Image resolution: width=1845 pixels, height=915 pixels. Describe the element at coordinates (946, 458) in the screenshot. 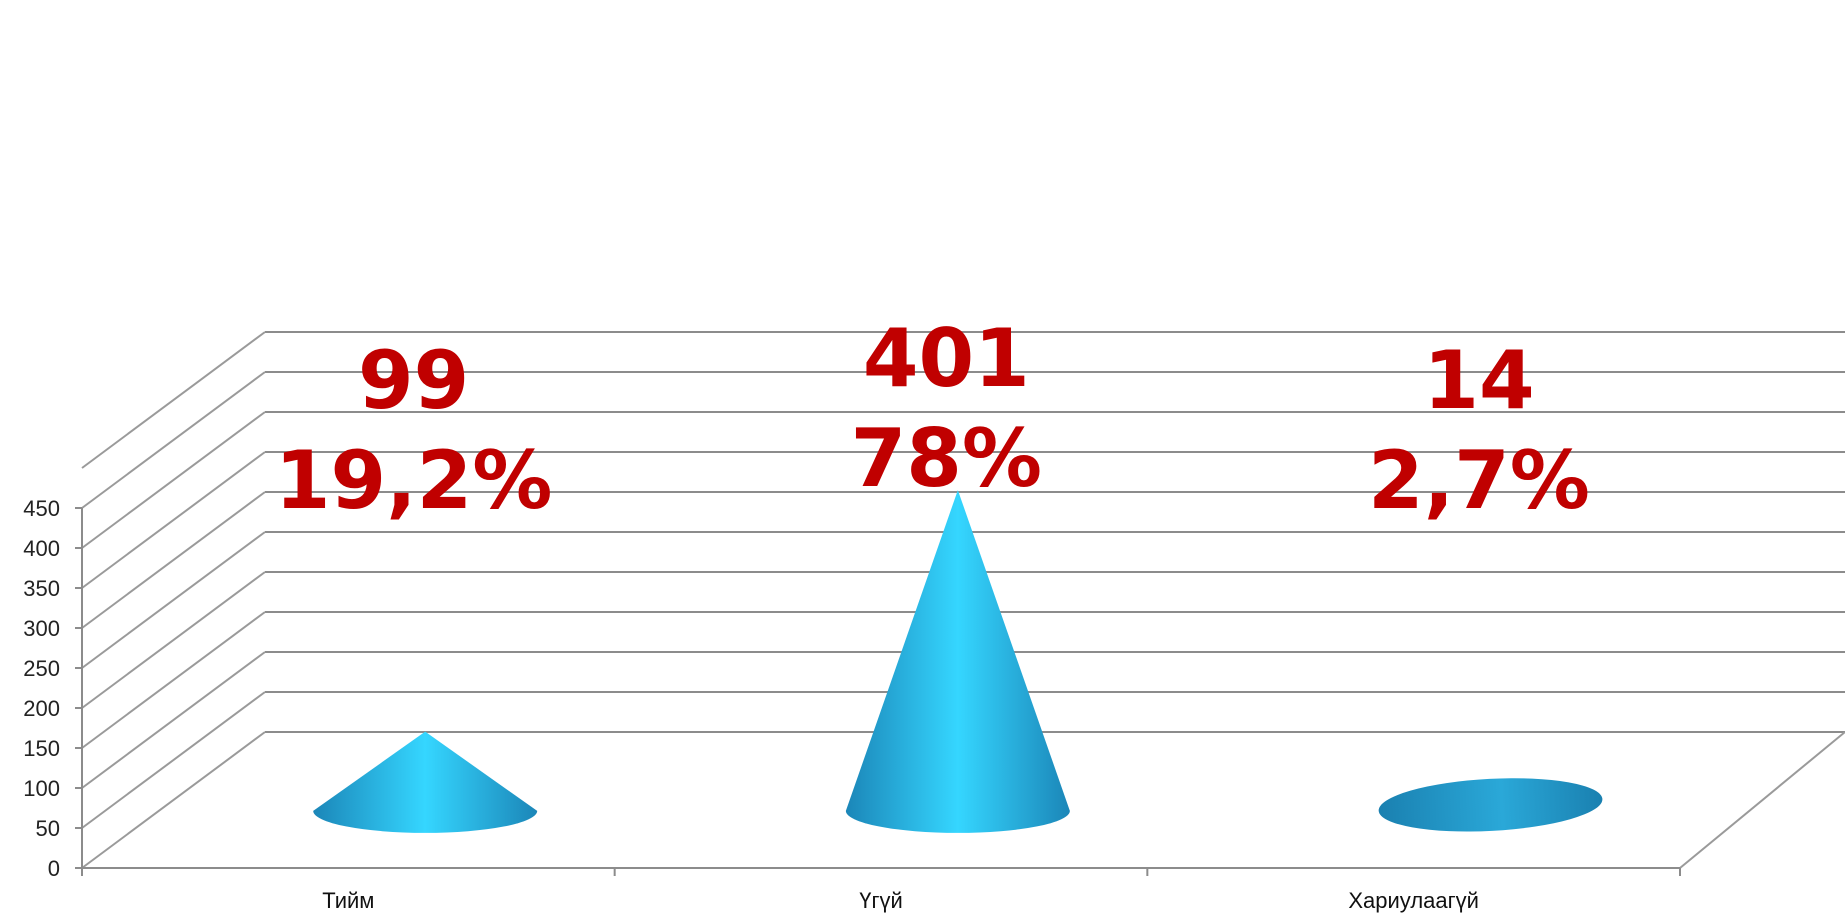

I see `data-label-percent: 78%` at that location.